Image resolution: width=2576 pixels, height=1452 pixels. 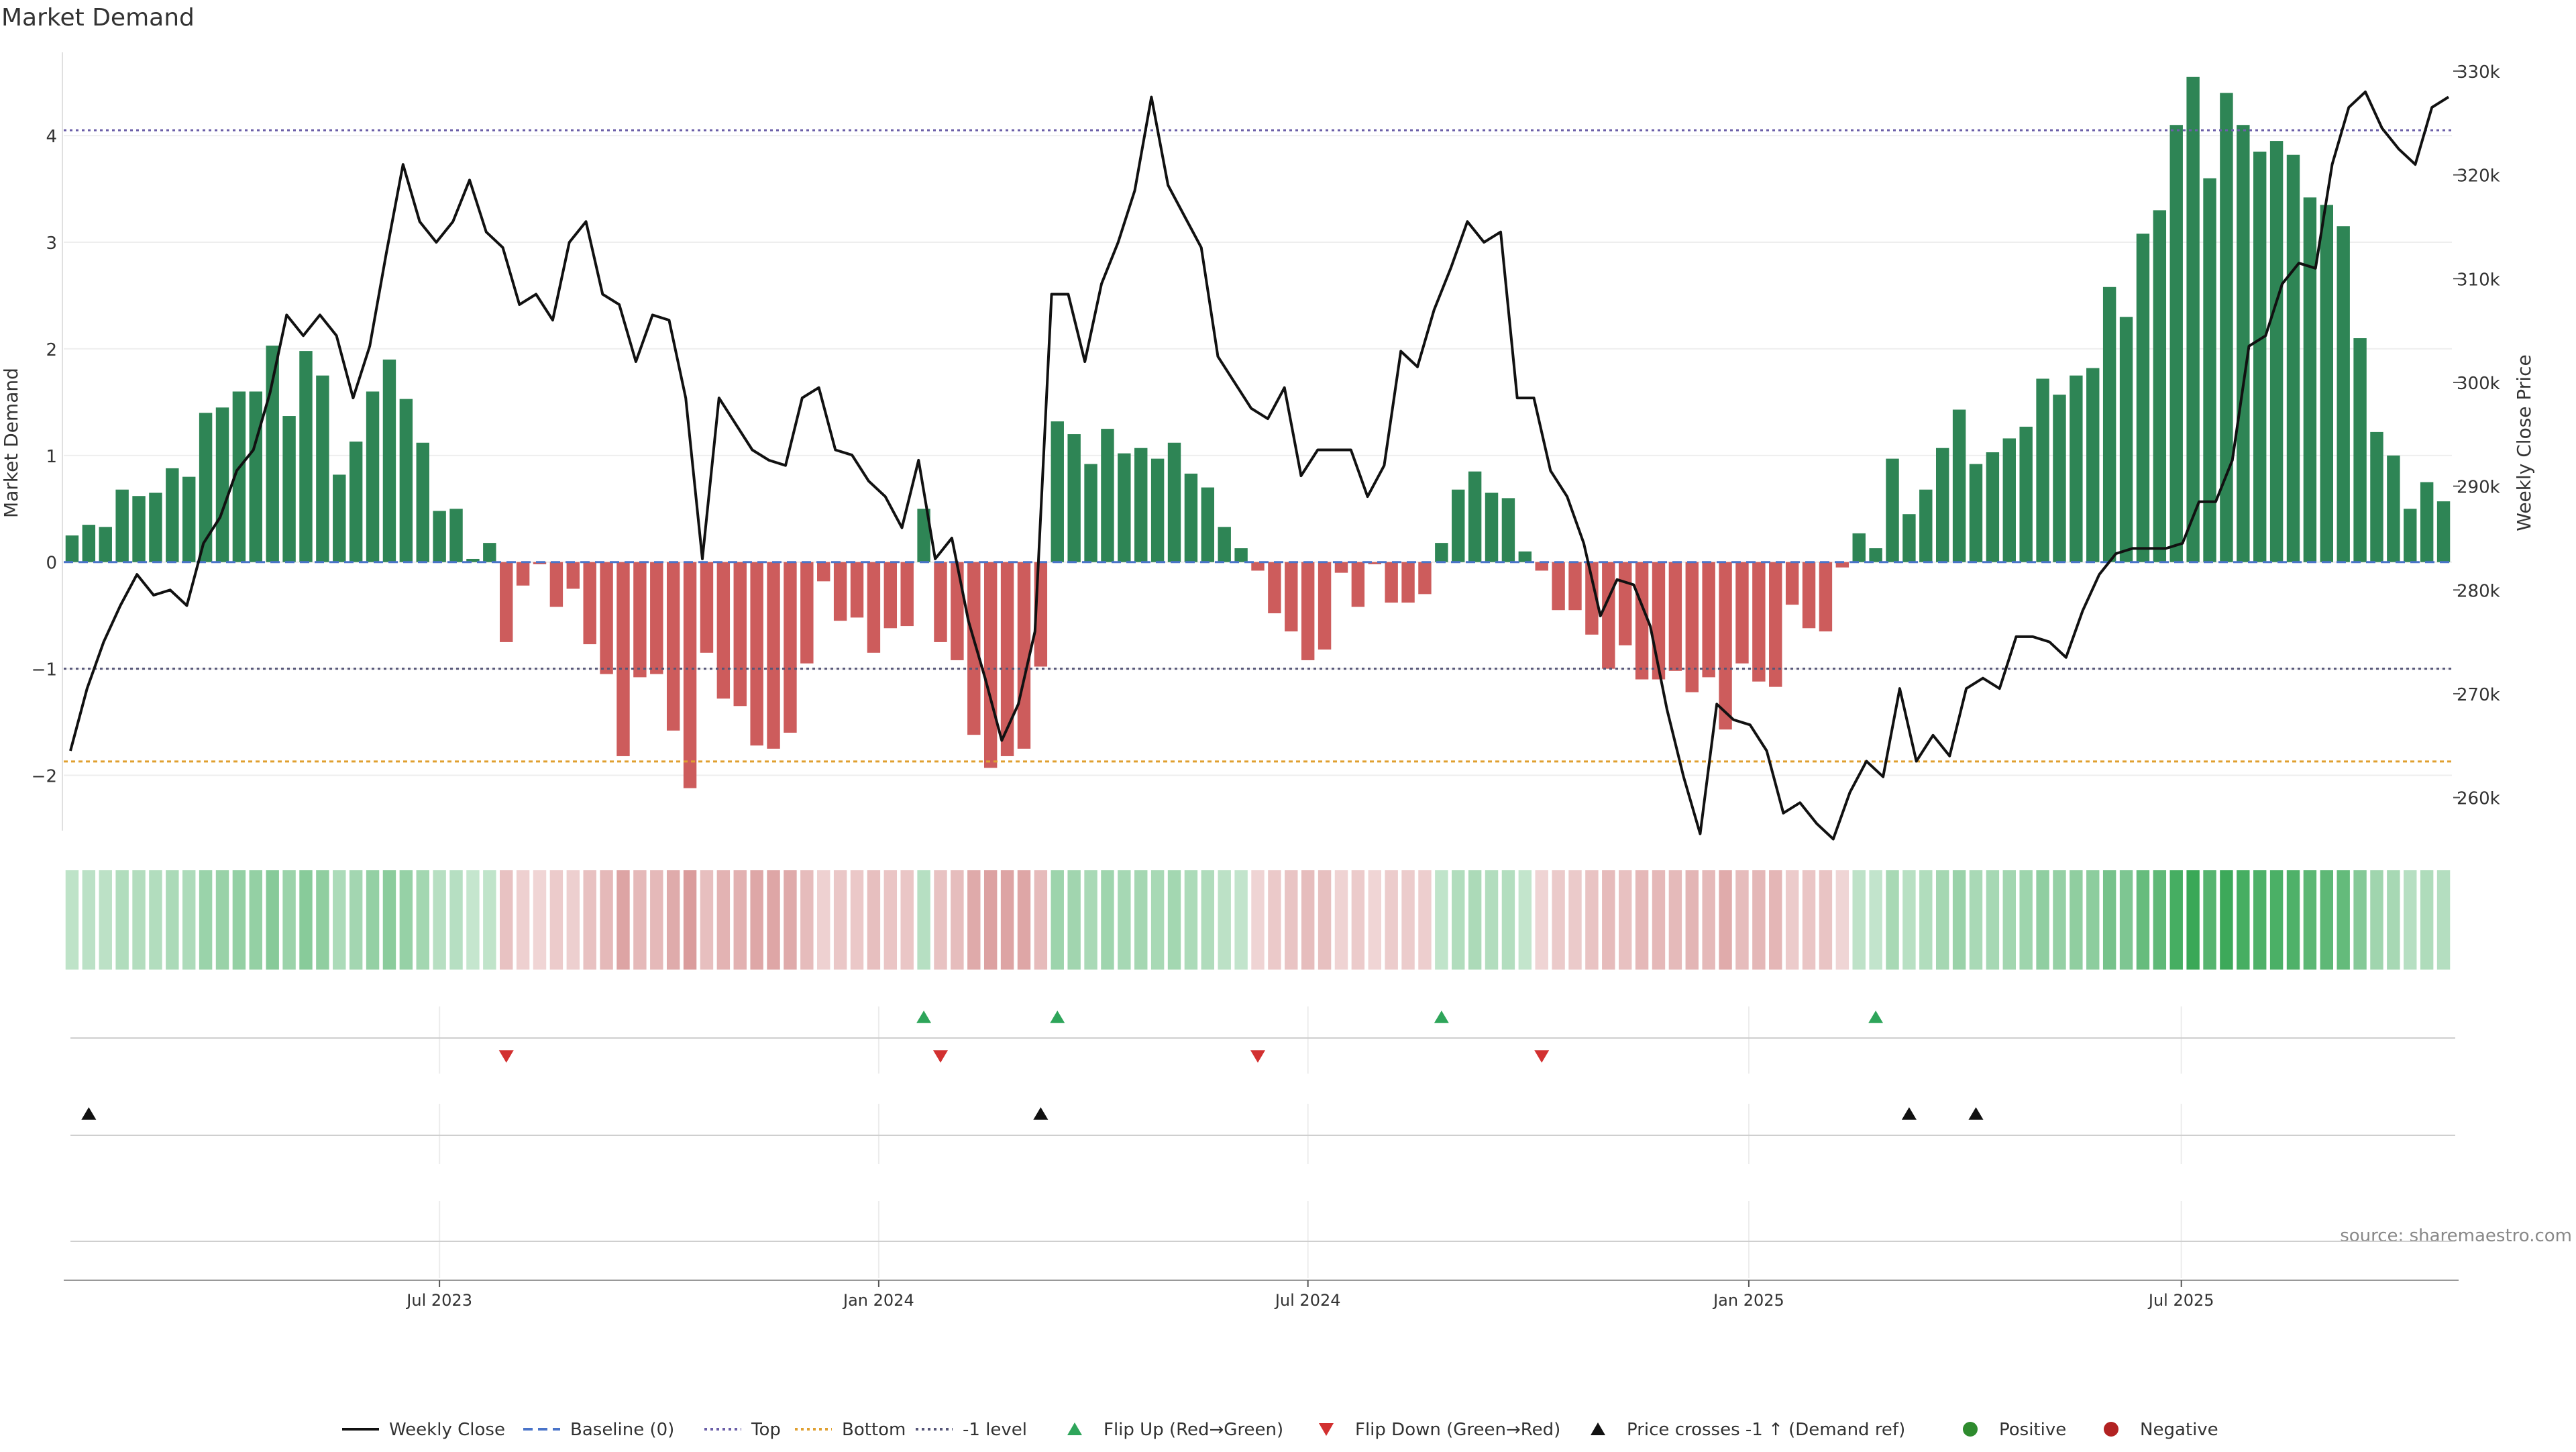 I want to click on legend-item-4: -1 level, so click(x=971, y=1430).